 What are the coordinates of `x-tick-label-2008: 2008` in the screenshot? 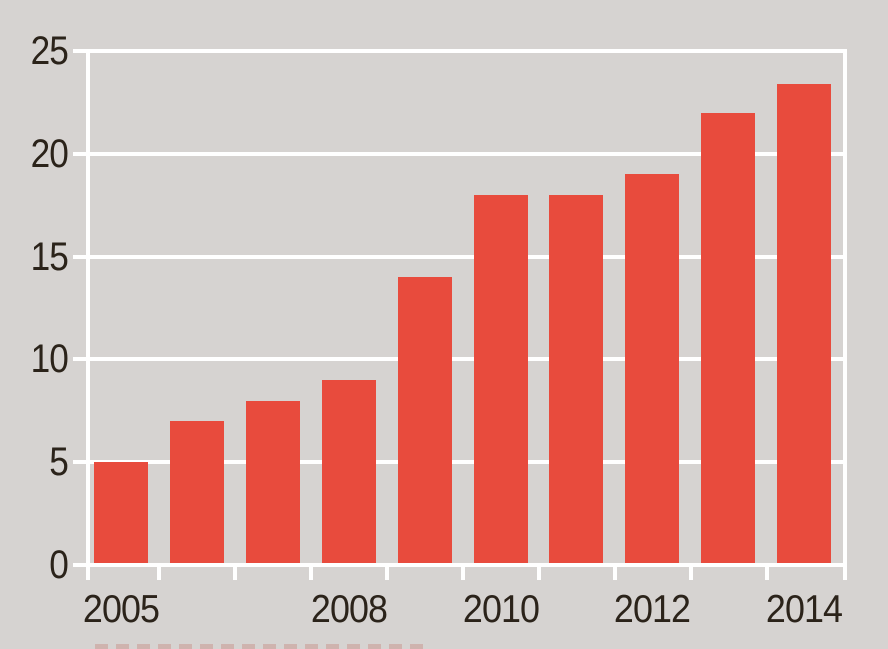 It's located at (349, 609).